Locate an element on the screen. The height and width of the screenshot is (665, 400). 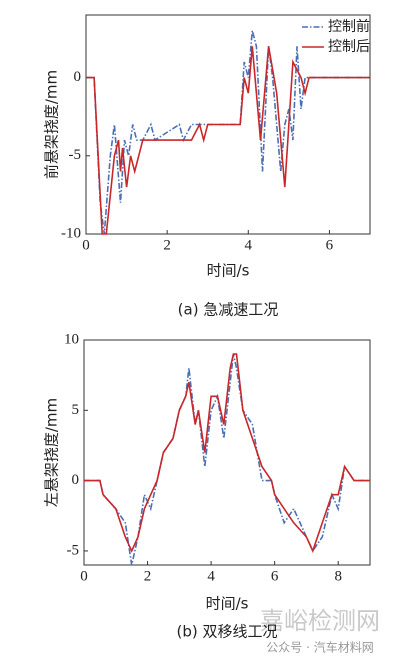
y-tick-label: 5 is located at coordinates (76, 410).